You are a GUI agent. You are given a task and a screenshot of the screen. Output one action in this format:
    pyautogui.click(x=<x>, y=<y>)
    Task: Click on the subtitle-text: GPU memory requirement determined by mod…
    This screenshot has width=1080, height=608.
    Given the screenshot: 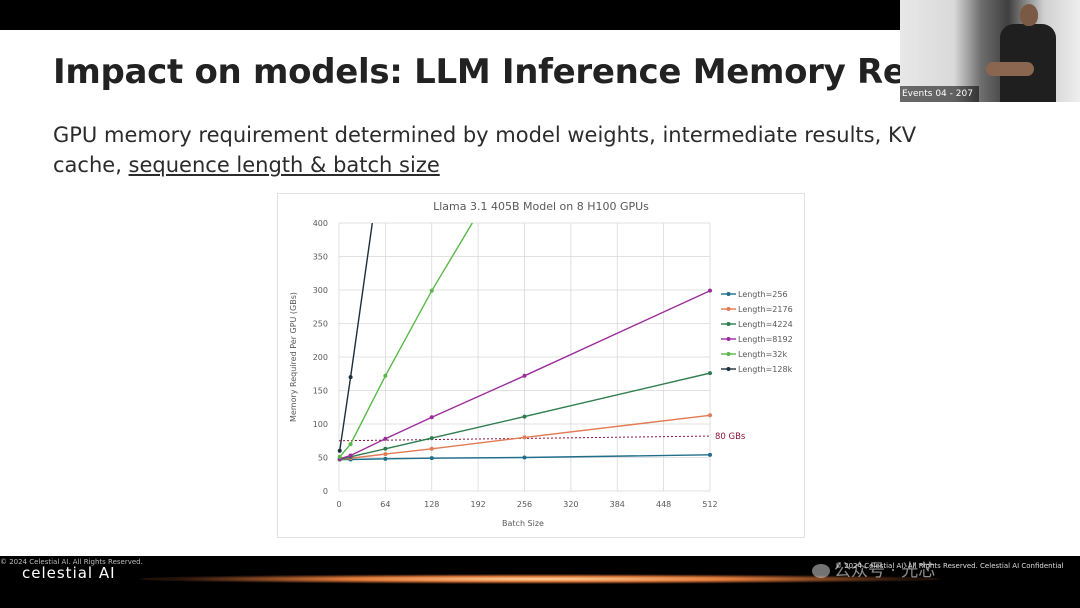 What is the action you would take?
    pyautogui.click(x=485, y=150)
    